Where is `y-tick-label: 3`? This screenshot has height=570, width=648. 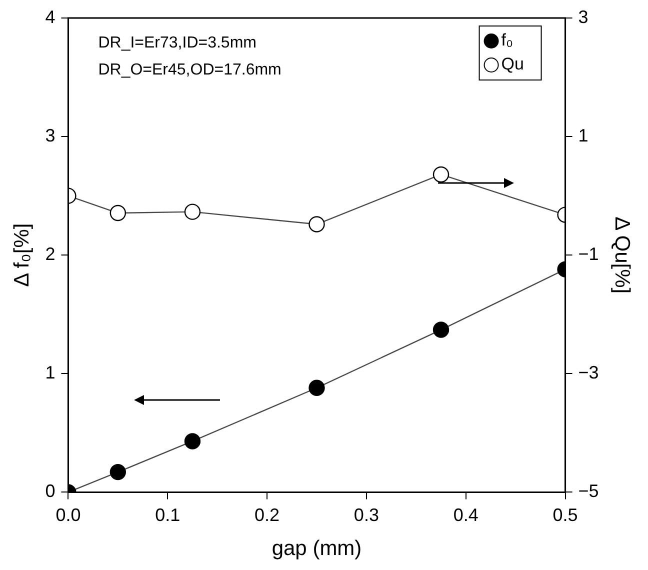
y-tick-label: 3 is located at coordinates (50, 136).